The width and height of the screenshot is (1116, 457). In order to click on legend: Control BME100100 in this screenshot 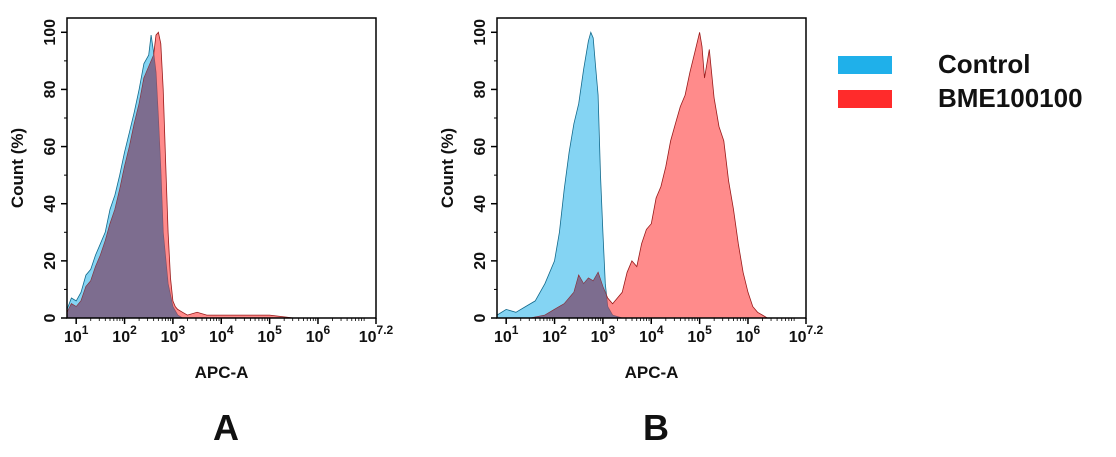, I will do `click(960, 81)`.